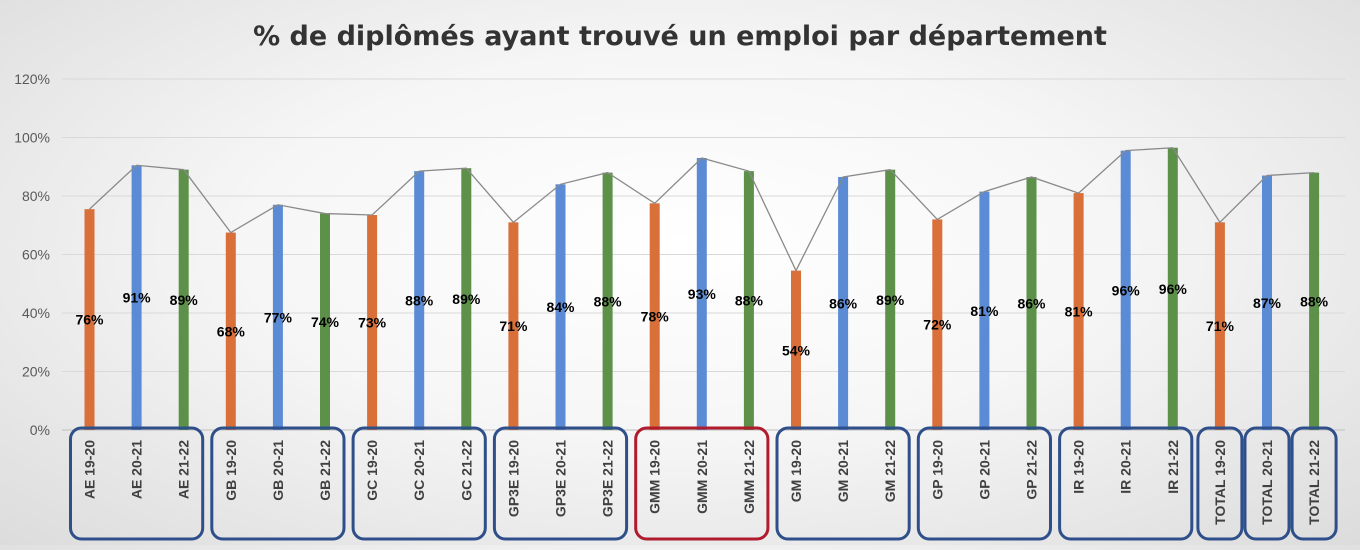 Image resolution: width=1360 pixels, height=550 pixels. What do you see at coordinates (937, 470) in the screenshot?
I see `x-tick-gp-19-20: GP 19-20` at bounding box center [937, 470].